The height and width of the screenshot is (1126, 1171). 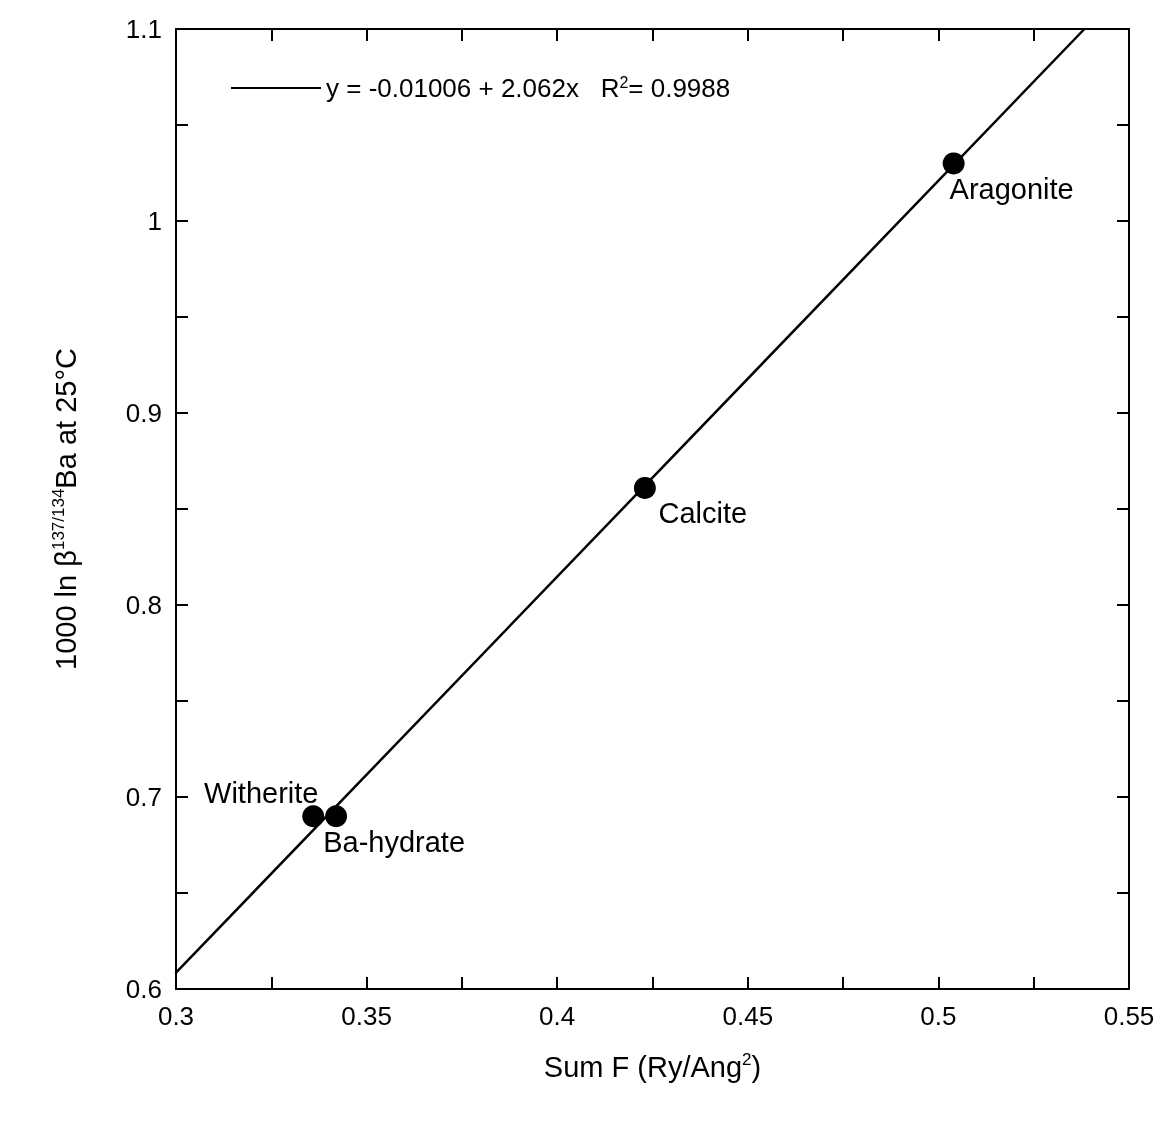 I want to click on x-tick-label: 0.35, so click(x=366, y=1016).